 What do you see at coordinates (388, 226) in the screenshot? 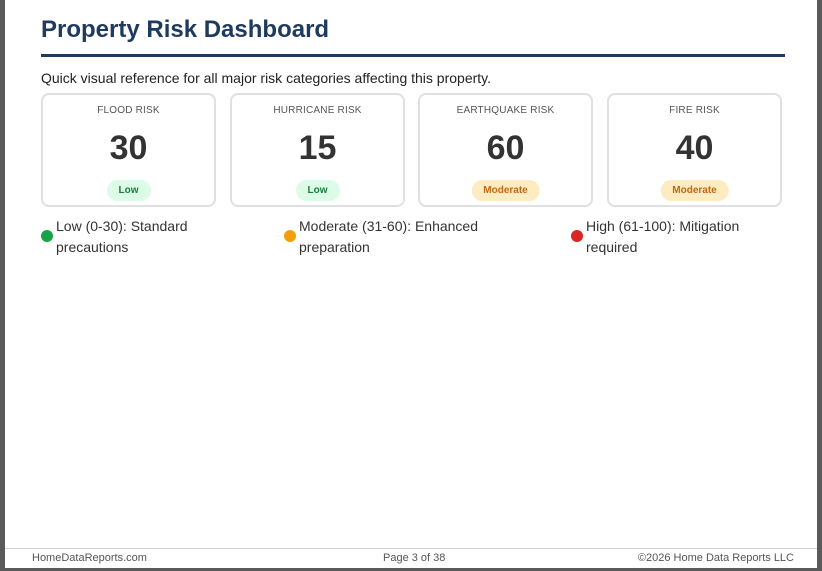
I see `legend-label: Moderate (31-60): Enhanced` at bounding box center [388, 226].